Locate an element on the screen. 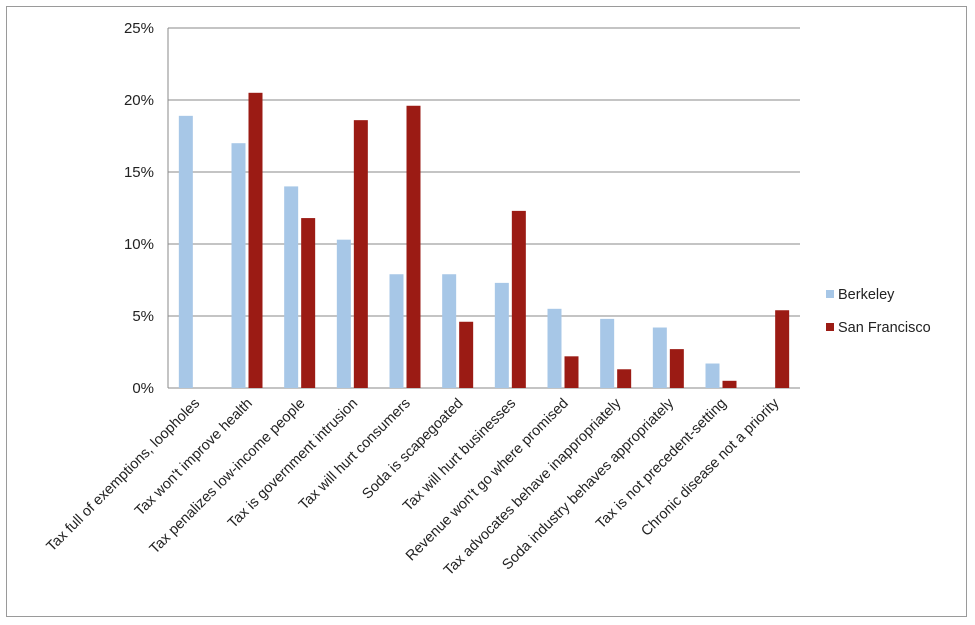  y-tick-label: 10% is located at coordinates (139, 244).